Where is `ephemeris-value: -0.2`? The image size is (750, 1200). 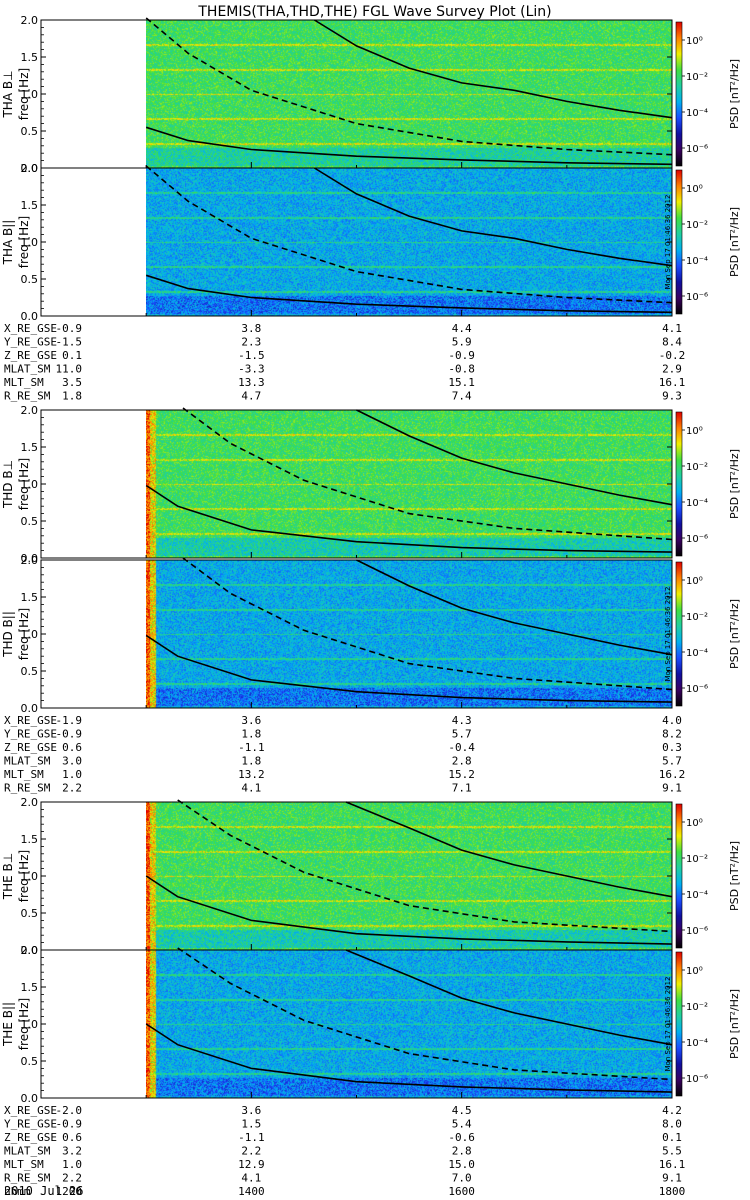 ephemeris-value: -0.2 is located at coordinates (672, 355).